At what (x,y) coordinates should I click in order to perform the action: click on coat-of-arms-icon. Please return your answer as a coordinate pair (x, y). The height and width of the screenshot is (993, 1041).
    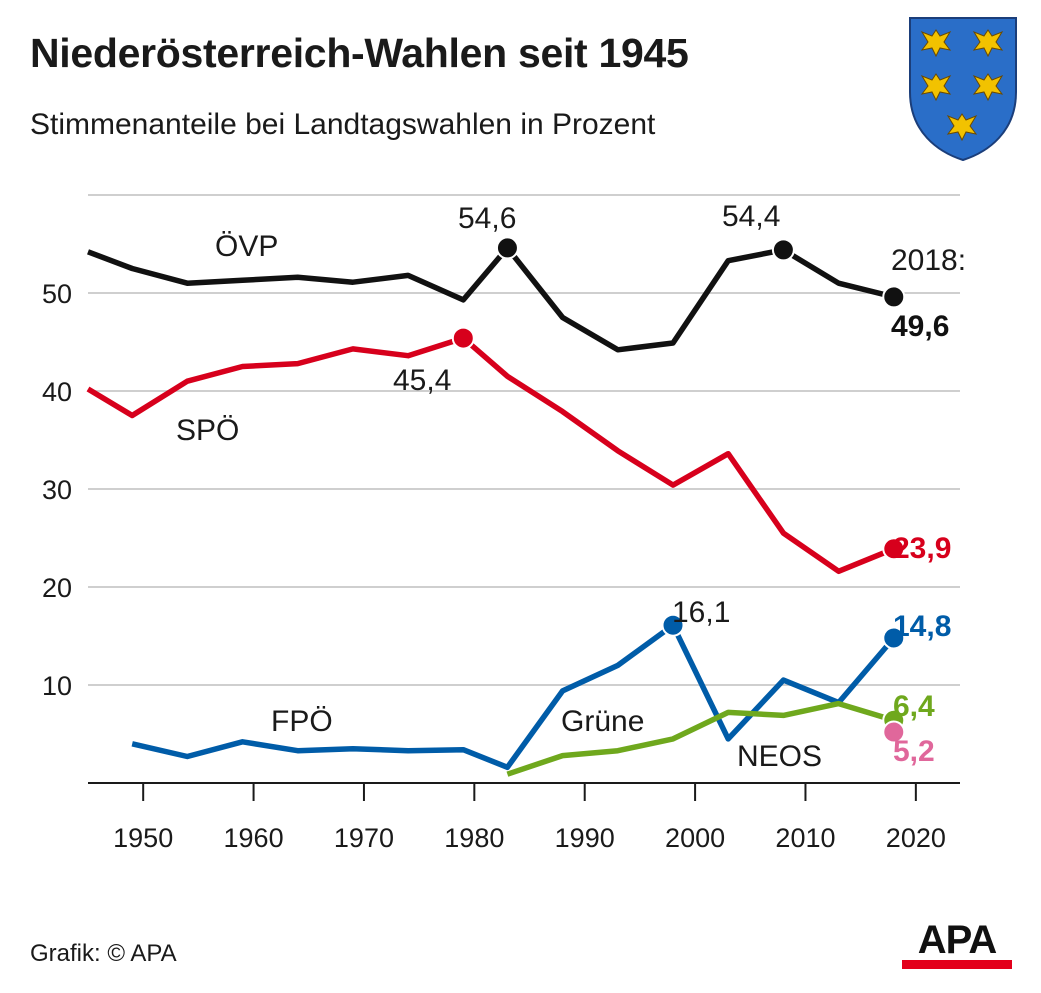
    Looking at the image, I should click on (963, 89).